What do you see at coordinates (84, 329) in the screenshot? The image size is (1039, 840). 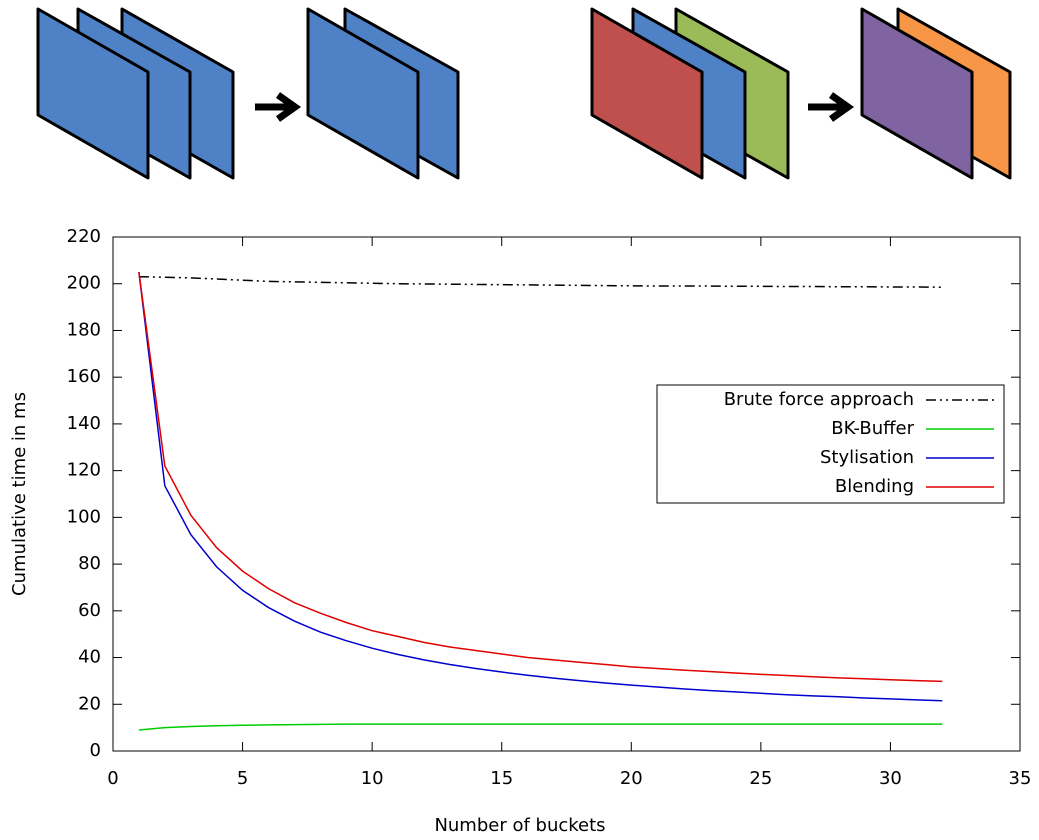 I see `y-tick-label: 180` at bounding box center [84, 329].